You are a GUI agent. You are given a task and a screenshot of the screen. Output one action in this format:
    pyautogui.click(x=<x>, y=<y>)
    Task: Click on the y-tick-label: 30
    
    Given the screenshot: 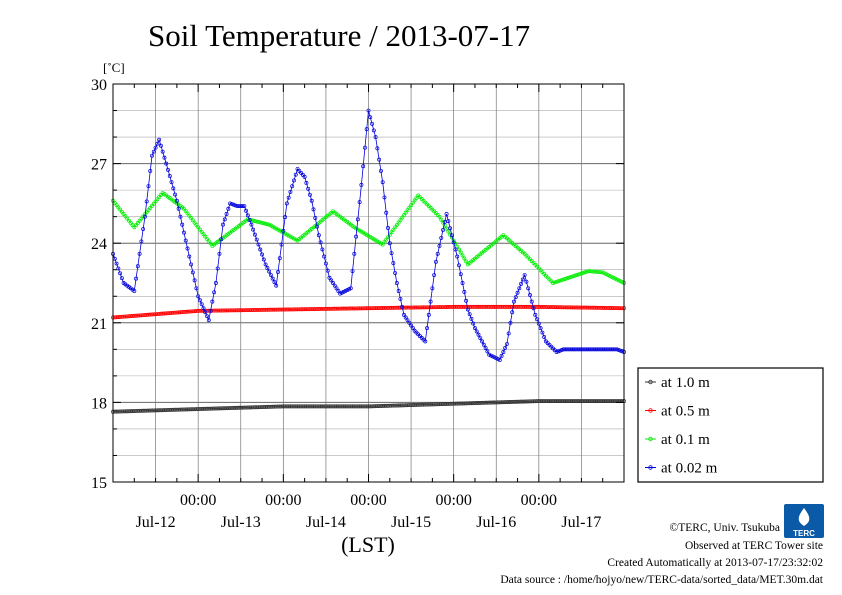 What is the action you would take?
    pyautogui.click(x=99, y=85)
    